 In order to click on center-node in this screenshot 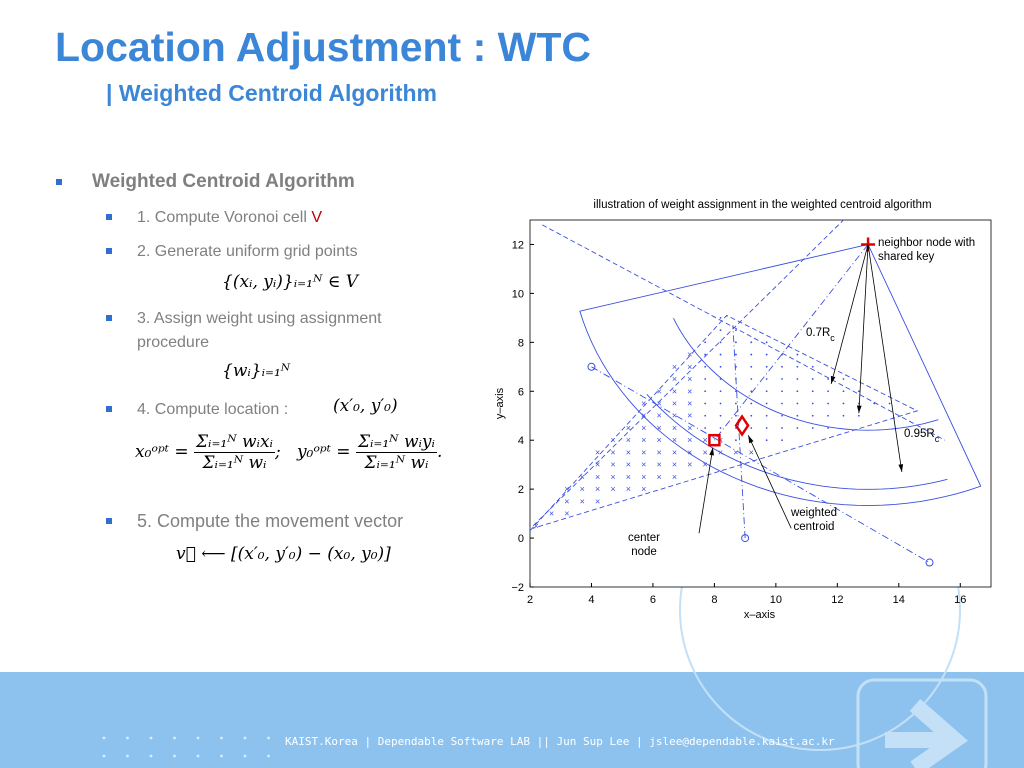, I will do `click(714, 440)`.